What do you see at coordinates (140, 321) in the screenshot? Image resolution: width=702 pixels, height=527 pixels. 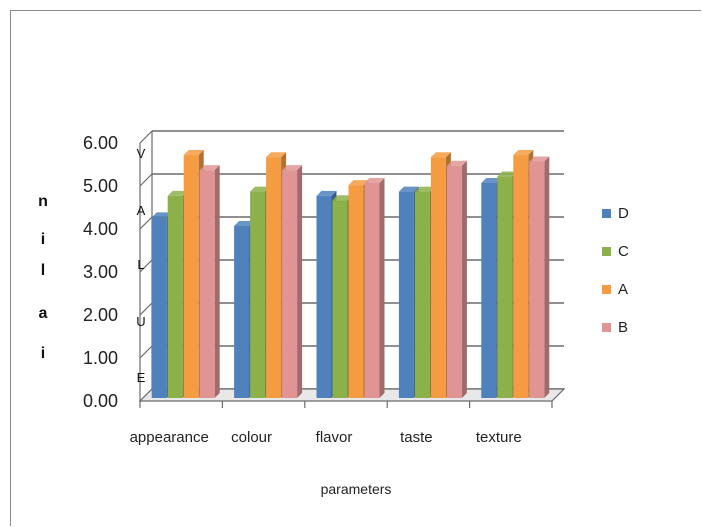 I see `y-label-word-letter: U` at bounding box center [140, 321].